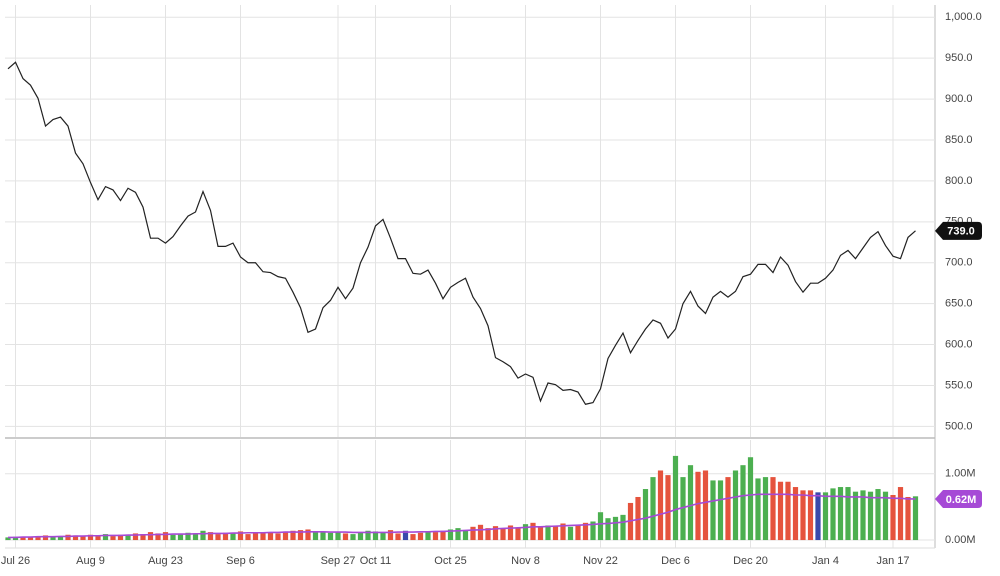 This screenshot has height=576, width=1000. Describe the element at coordinates (825, 561) in the screenshot. I see `x-tick-label: Jan 4` at that location.